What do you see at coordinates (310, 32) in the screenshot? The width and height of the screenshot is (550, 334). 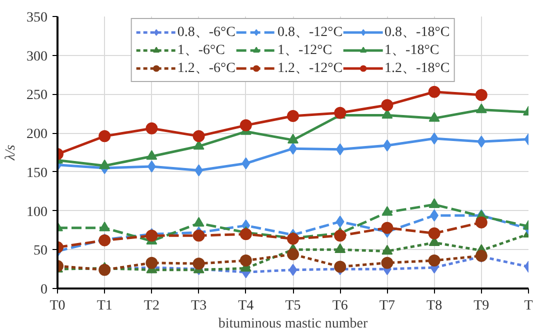 I see `legend-label: 0.8、-12°C` at bounding box center [310, 32].